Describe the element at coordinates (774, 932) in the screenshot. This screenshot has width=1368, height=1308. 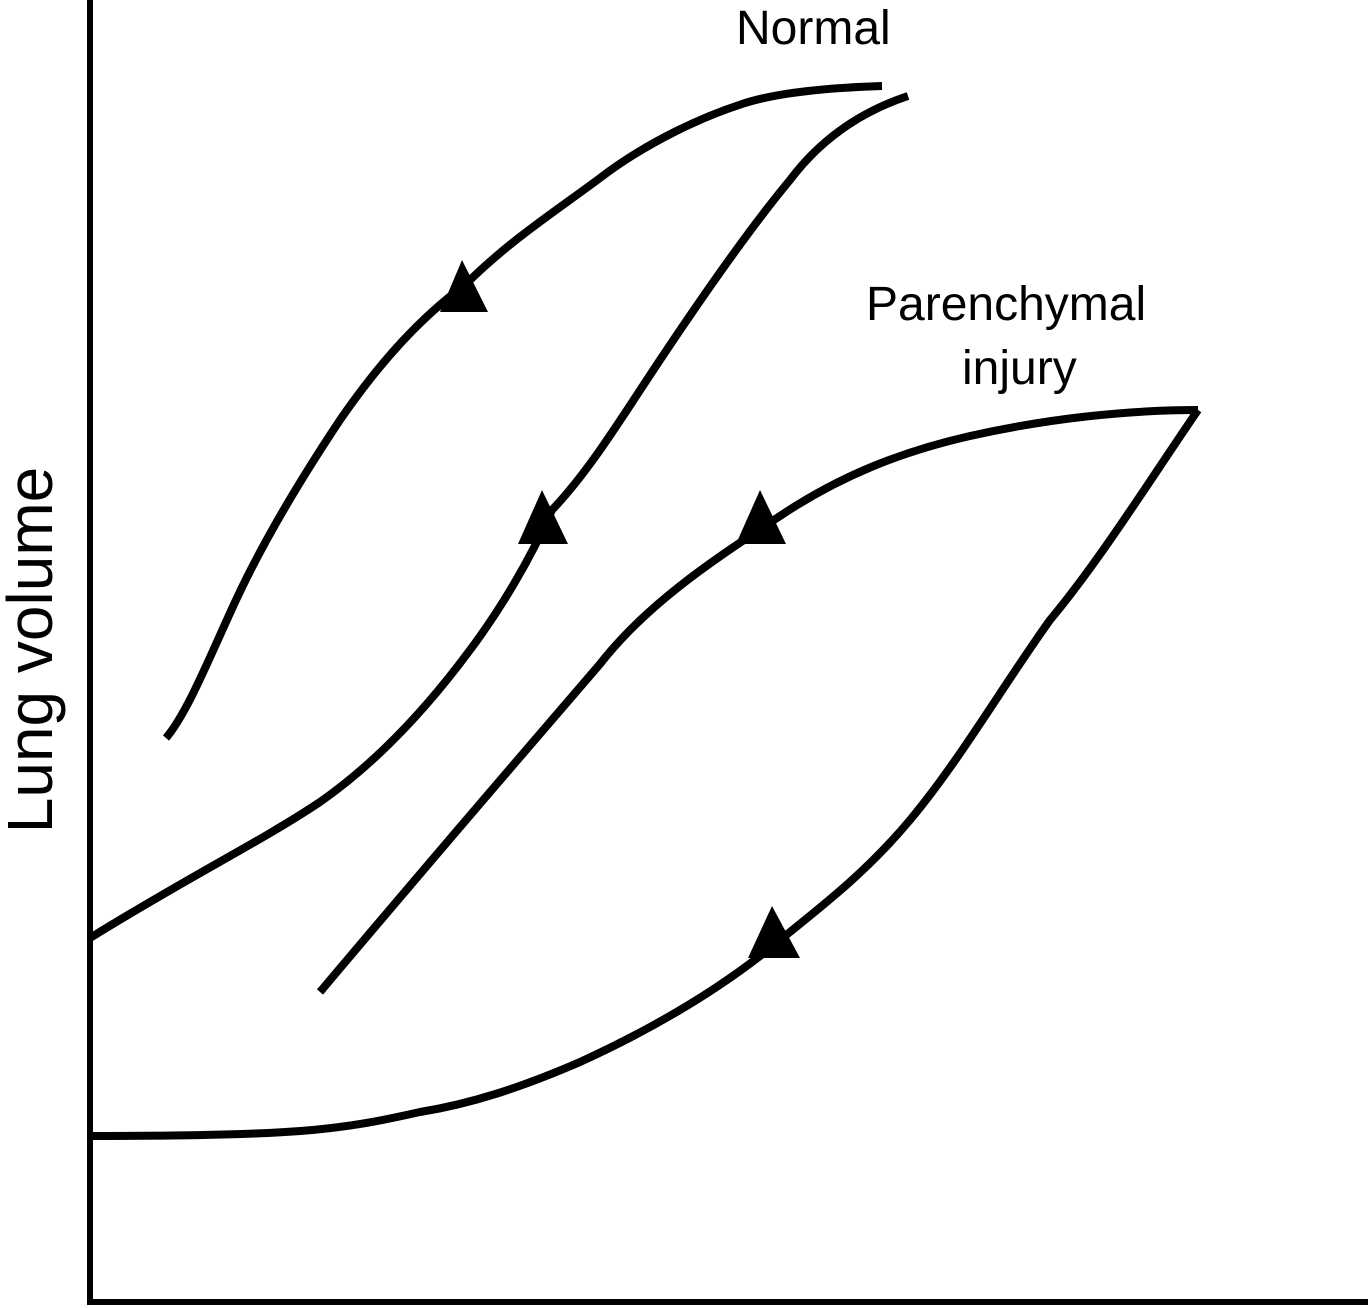
I see `injury-inflation-arrowhead` at that location.